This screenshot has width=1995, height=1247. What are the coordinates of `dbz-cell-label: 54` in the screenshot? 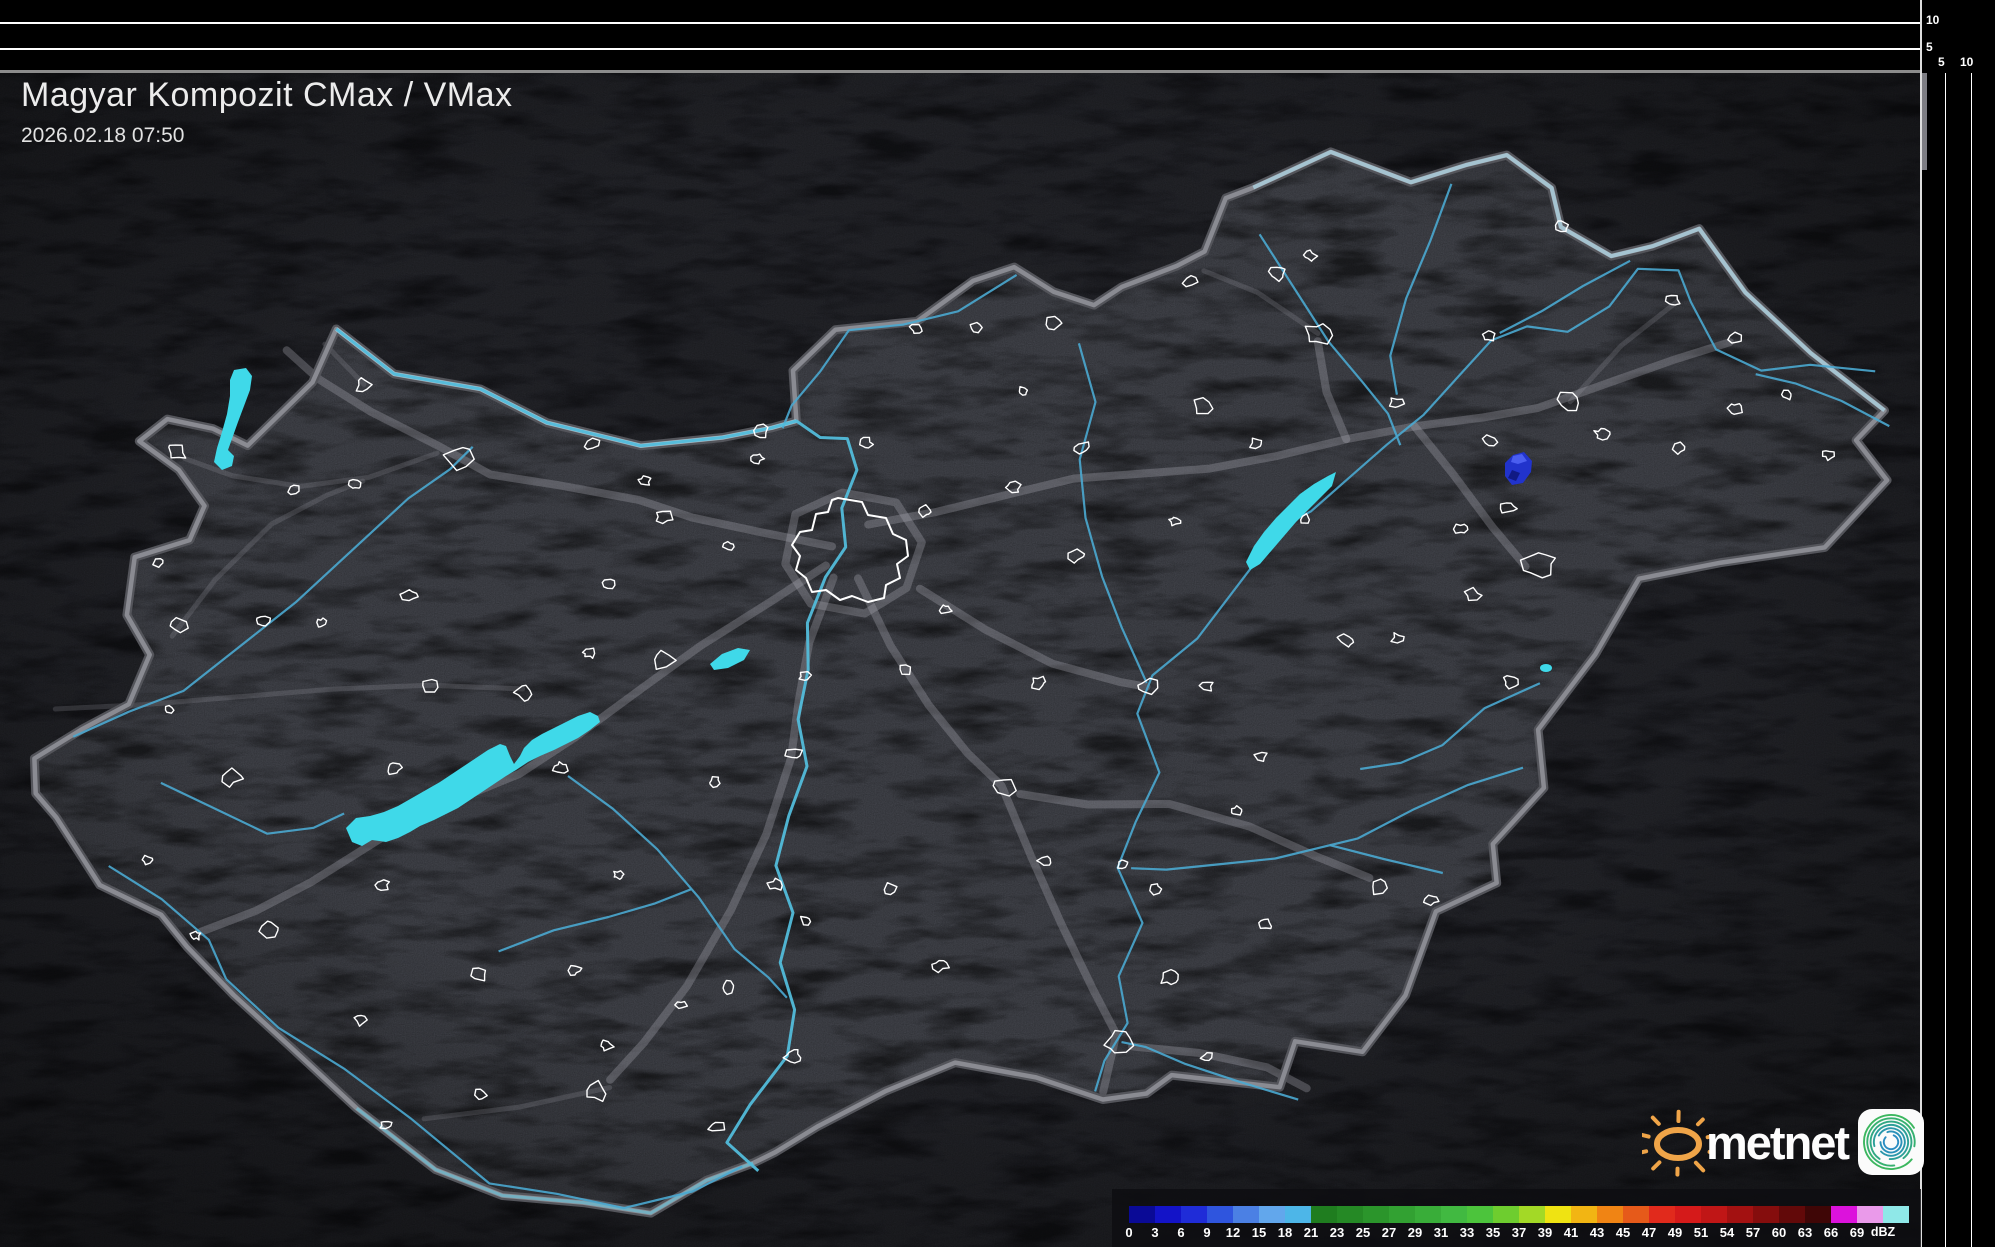 It's located at (1727, 1232).